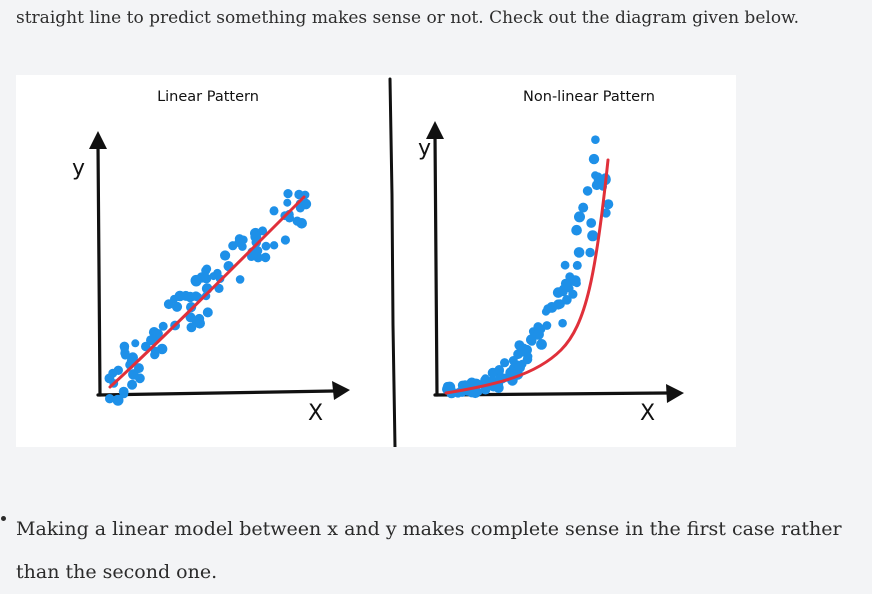 This screenshot has width=872, height=594. I want to click on left-scatter-points, so click(208, 297).